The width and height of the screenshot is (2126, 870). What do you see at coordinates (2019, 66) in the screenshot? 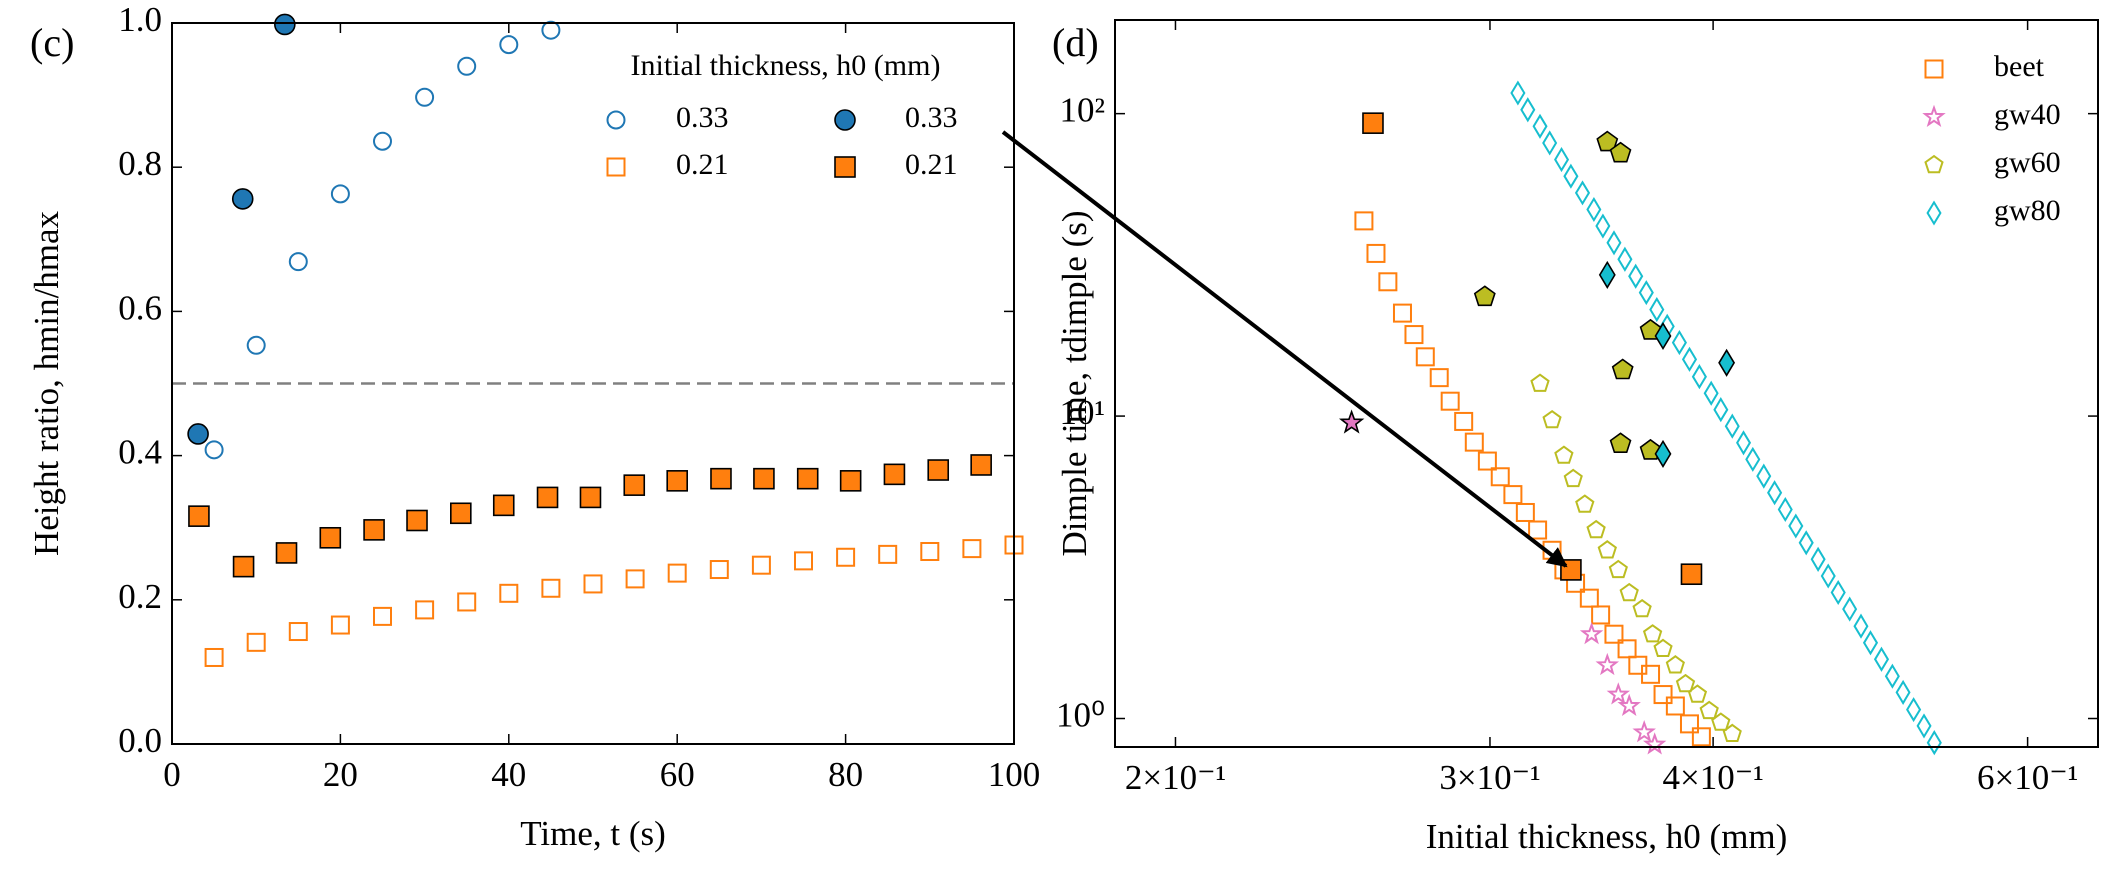
I see `legend-label: beet` at bounding box center [2019, 66].